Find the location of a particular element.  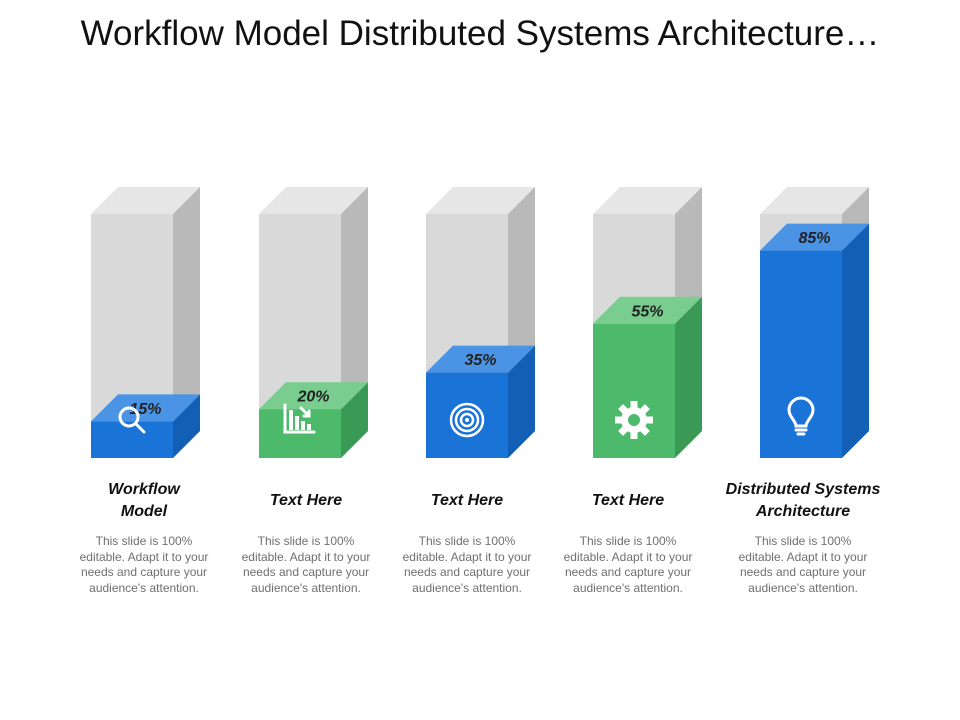

bar-empty-side is located at coordinates (186, 322).